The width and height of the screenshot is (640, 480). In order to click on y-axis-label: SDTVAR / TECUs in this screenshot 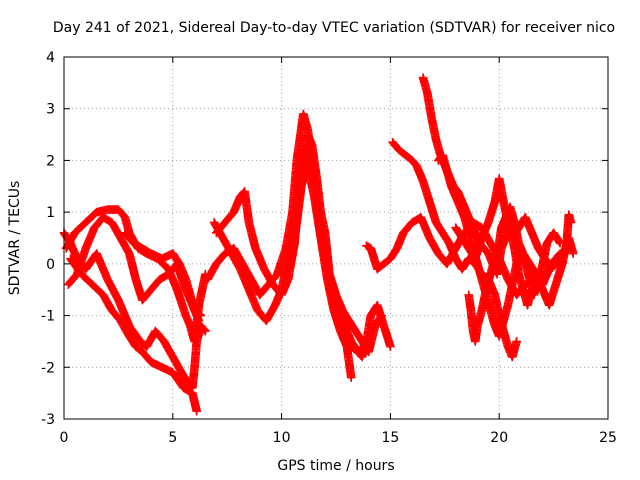, I will do `click(15, 238)`.